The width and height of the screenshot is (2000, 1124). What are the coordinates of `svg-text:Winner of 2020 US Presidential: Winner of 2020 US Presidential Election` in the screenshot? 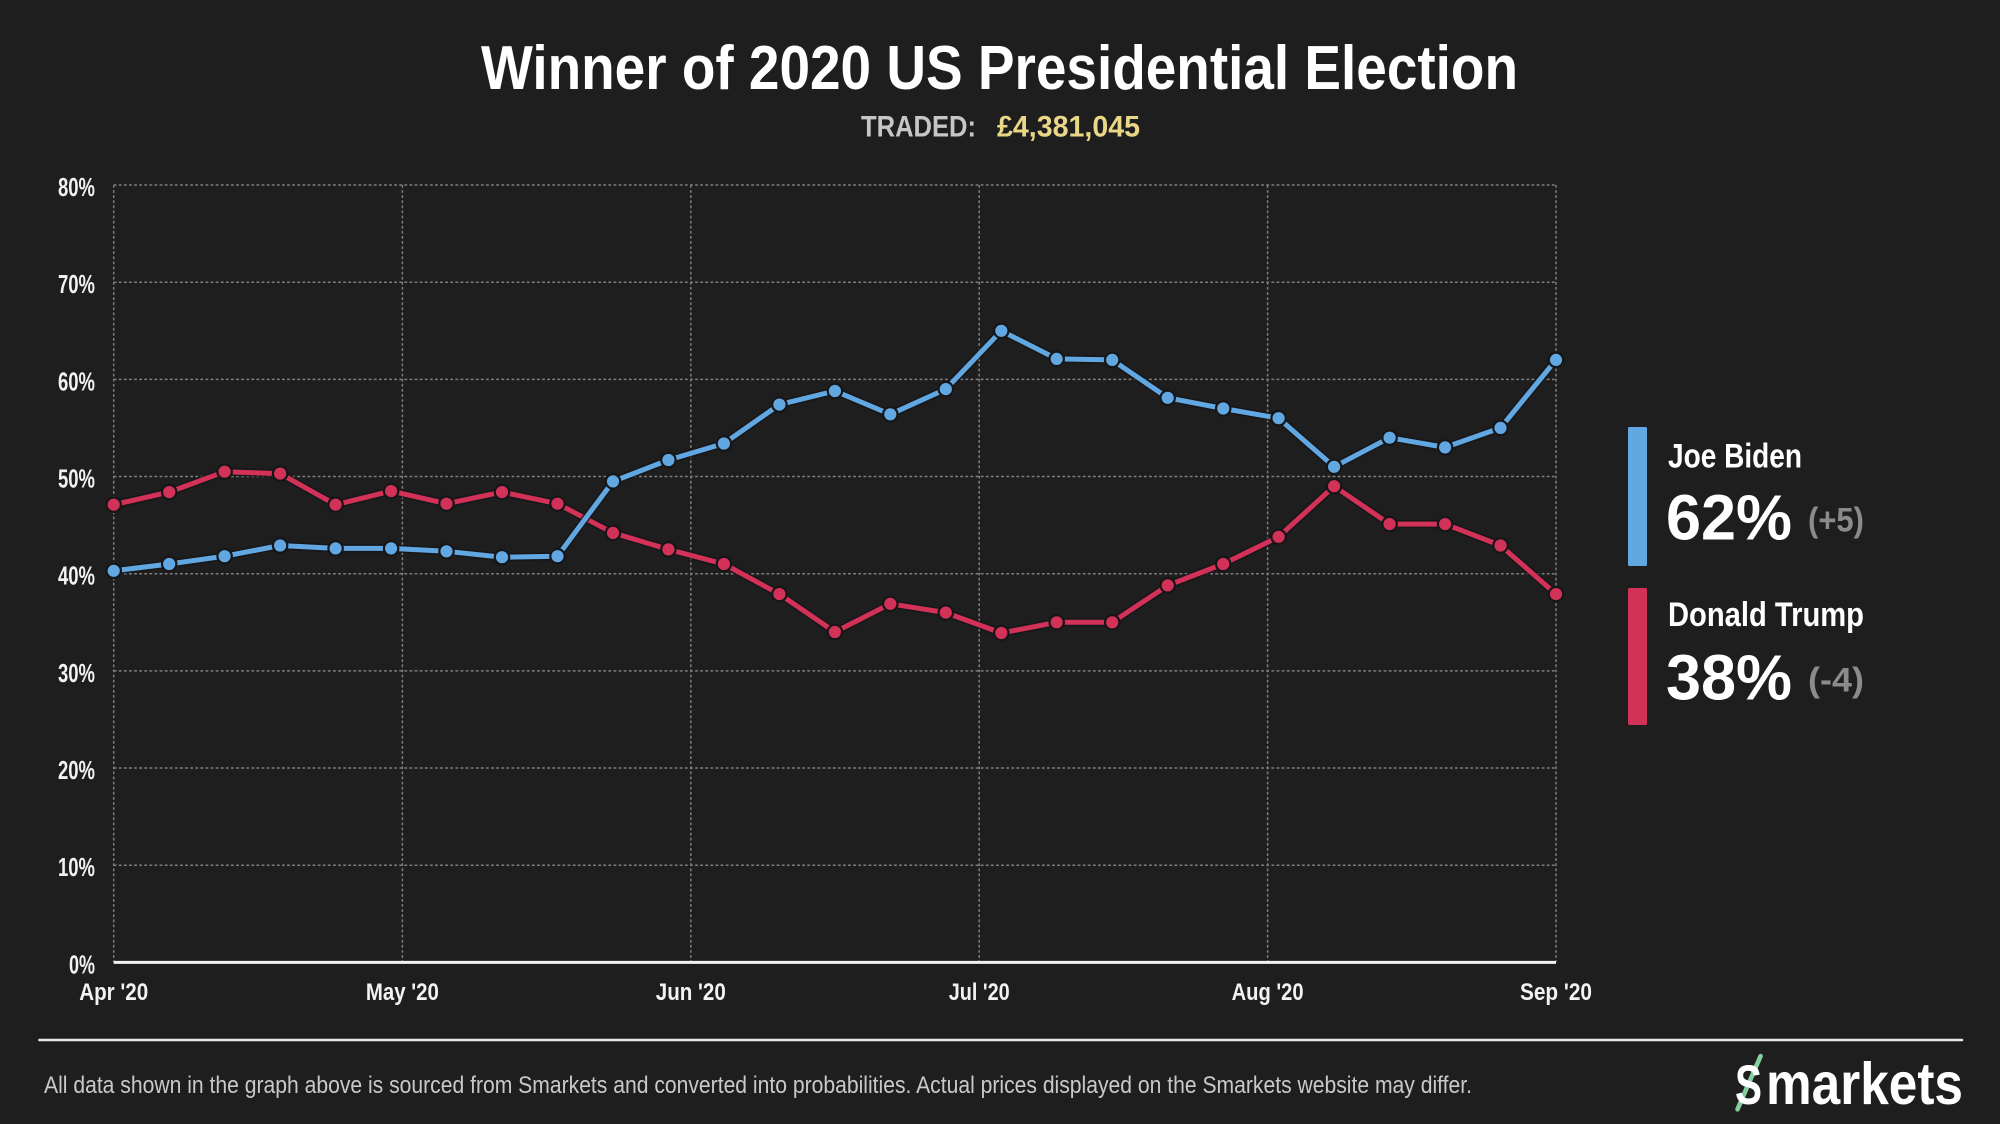 It's located at (999, 68).